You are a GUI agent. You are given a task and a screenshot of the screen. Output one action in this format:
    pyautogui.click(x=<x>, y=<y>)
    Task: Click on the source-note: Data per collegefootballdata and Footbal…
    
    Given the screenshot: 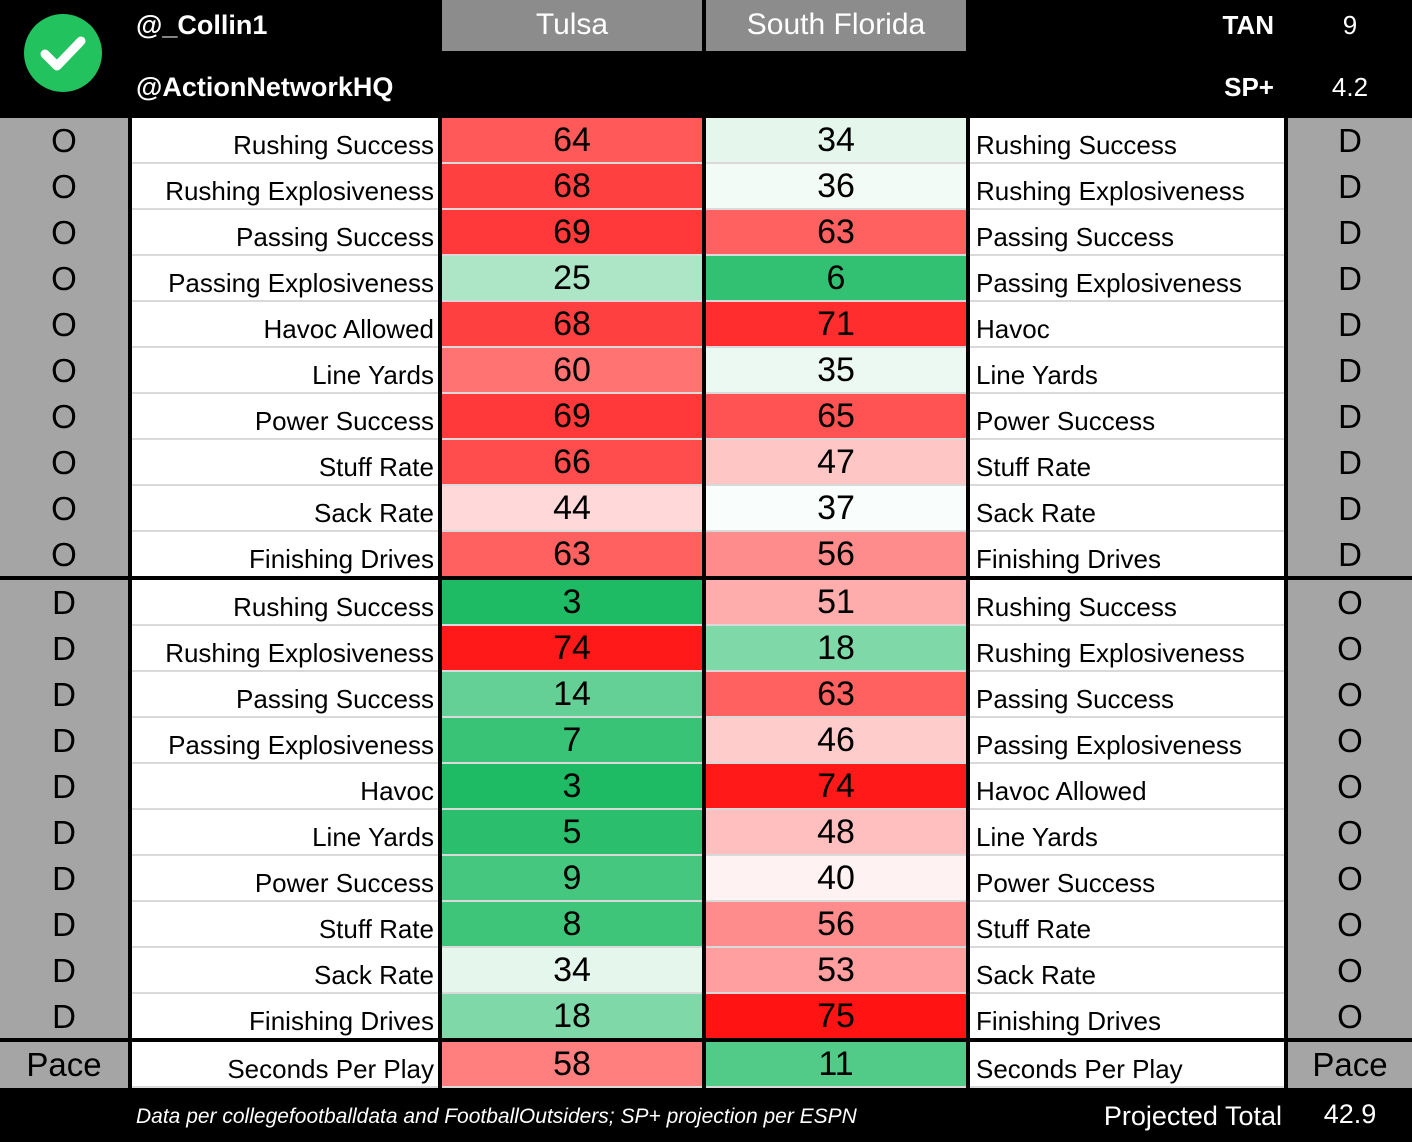 What is the action you would take?
    pyautogui.click(x=496, y=1116)
    